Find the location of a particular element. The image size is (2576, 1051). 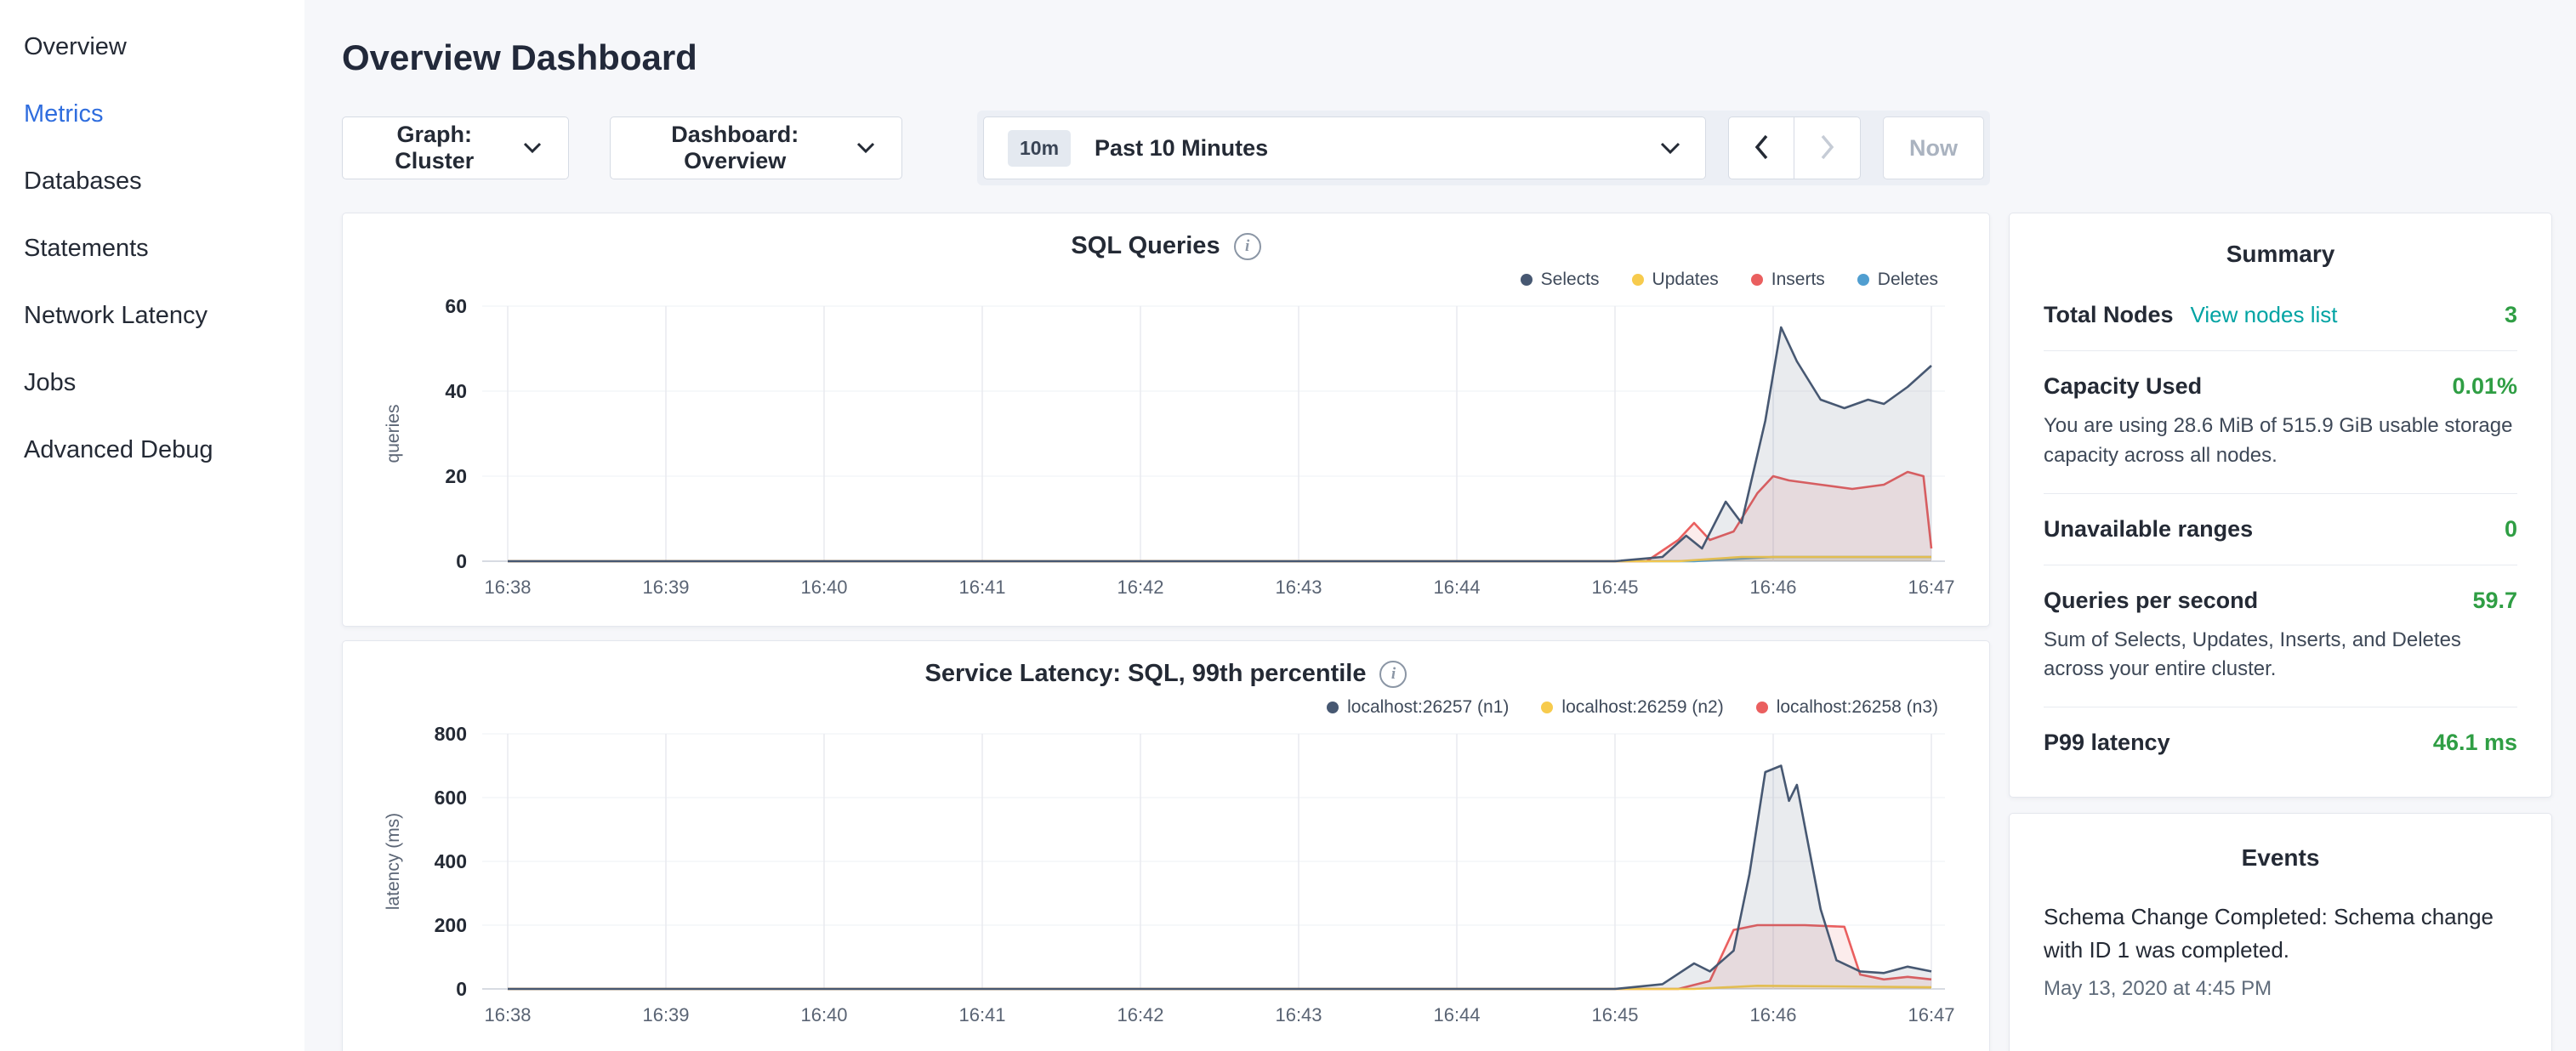

legend-item-updates: Updates is located at coordinates (1675, 280).